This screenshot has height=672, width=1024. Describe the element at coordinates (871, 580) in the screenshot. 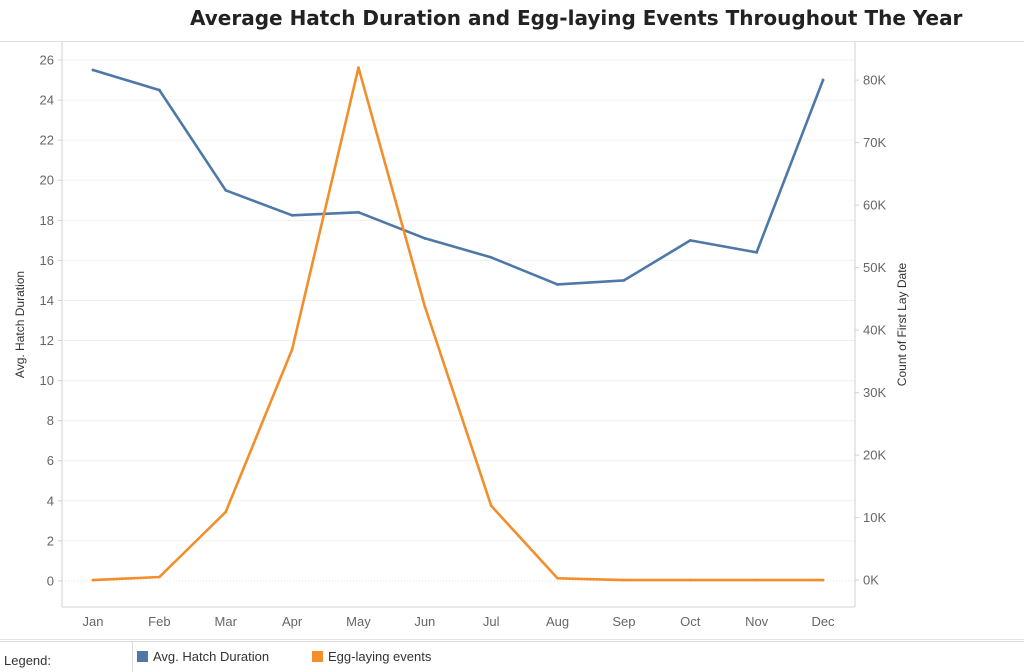

I see `right-tick-label: 0K` at that location.